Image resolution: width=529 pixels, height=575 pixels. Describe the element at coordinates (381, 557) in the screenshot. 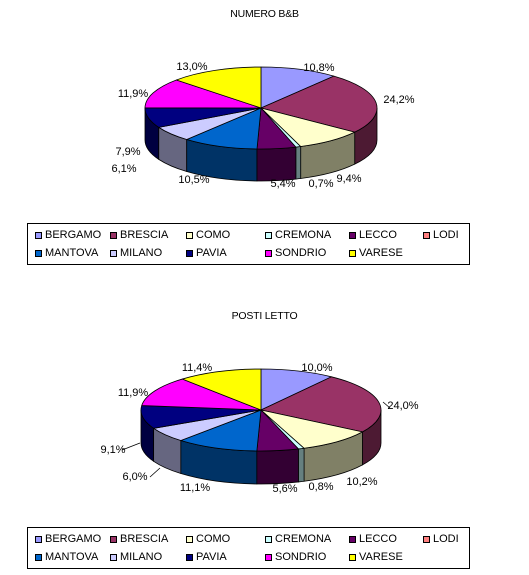

I see `legend-label: VARESE` at that location.